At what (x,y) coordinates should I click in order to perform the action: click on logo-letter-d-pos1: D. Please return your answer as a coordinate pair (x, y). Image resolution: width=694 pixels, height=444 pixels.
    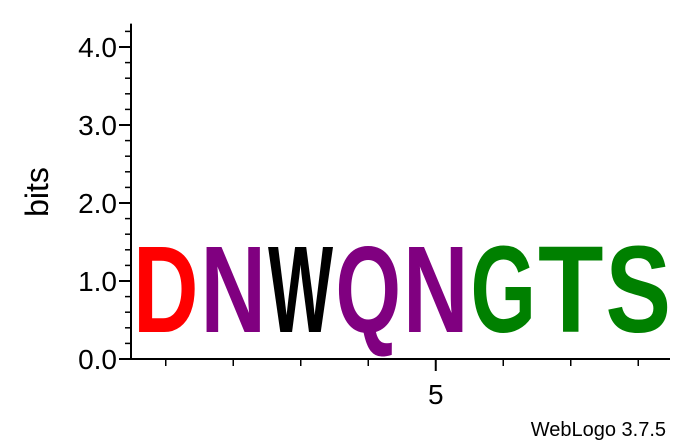
    Looking at the image, I should click on (166, 289).